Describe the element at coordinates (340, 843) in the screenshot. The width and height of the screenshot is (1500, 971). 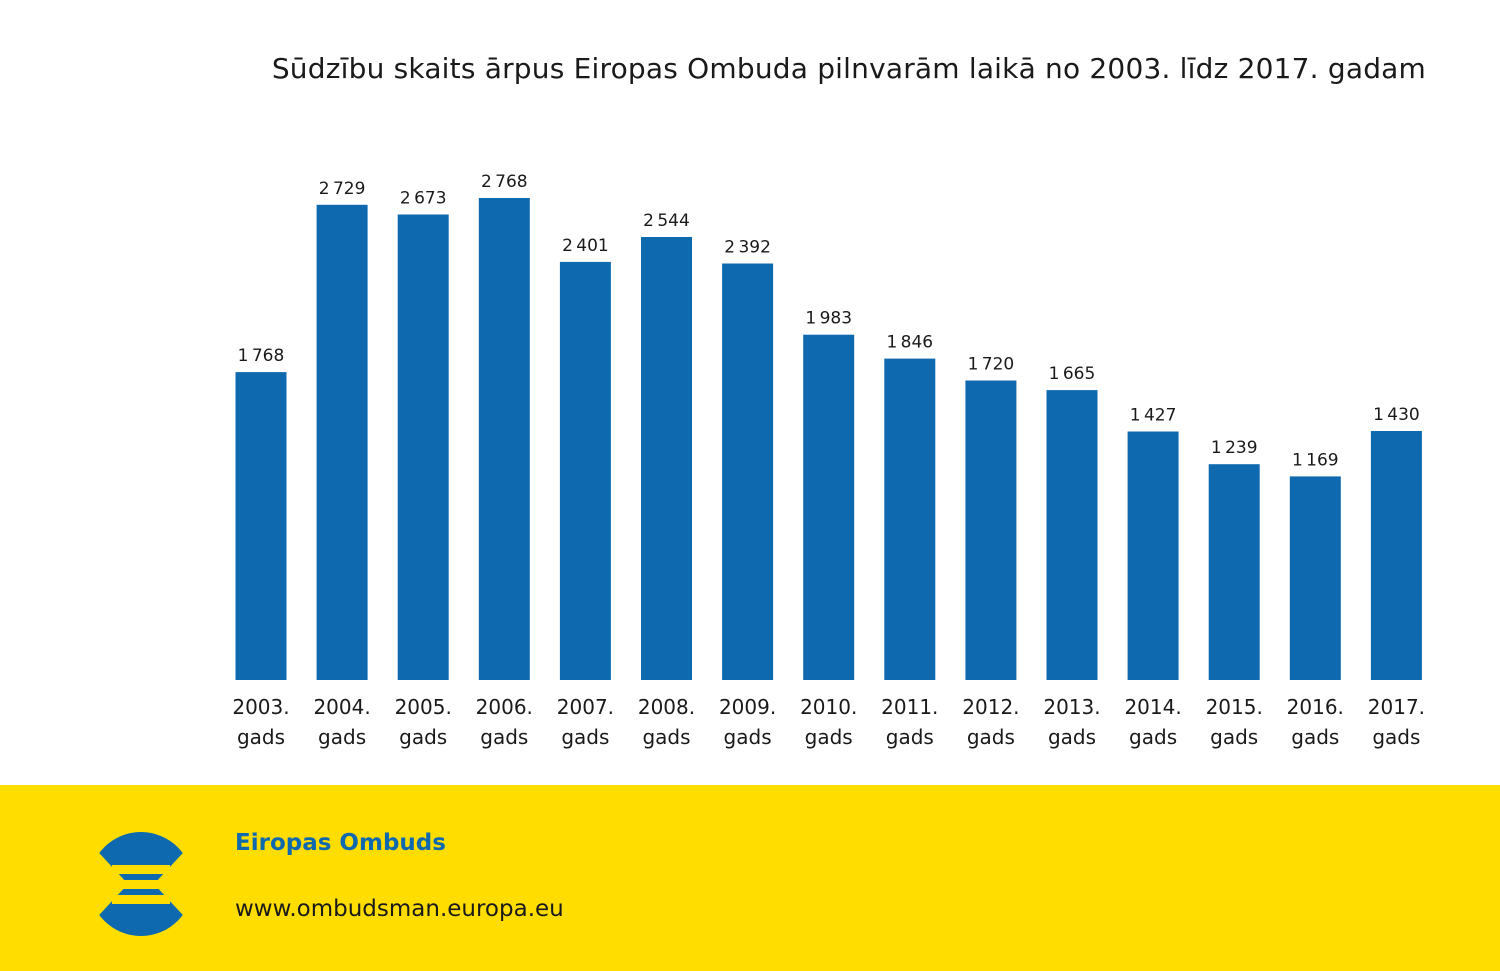
I see `organization-name: Eiropas Ombuds` at that location.